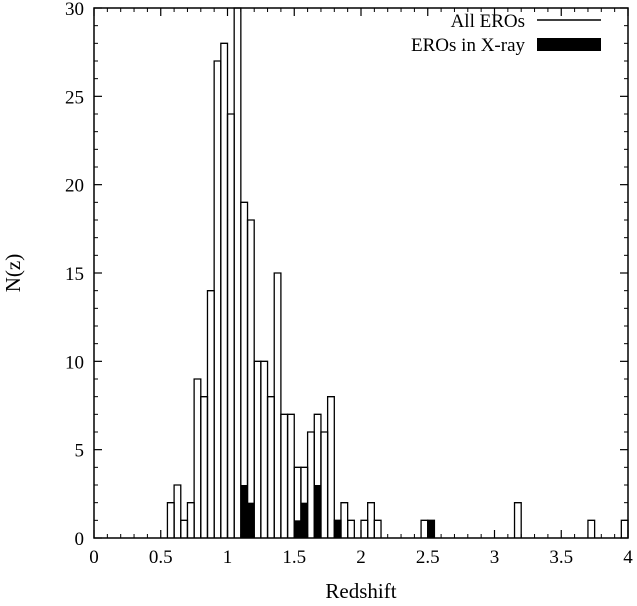  I want to click on legend-label-xray: EROs in X-ray, so click(468, 45).